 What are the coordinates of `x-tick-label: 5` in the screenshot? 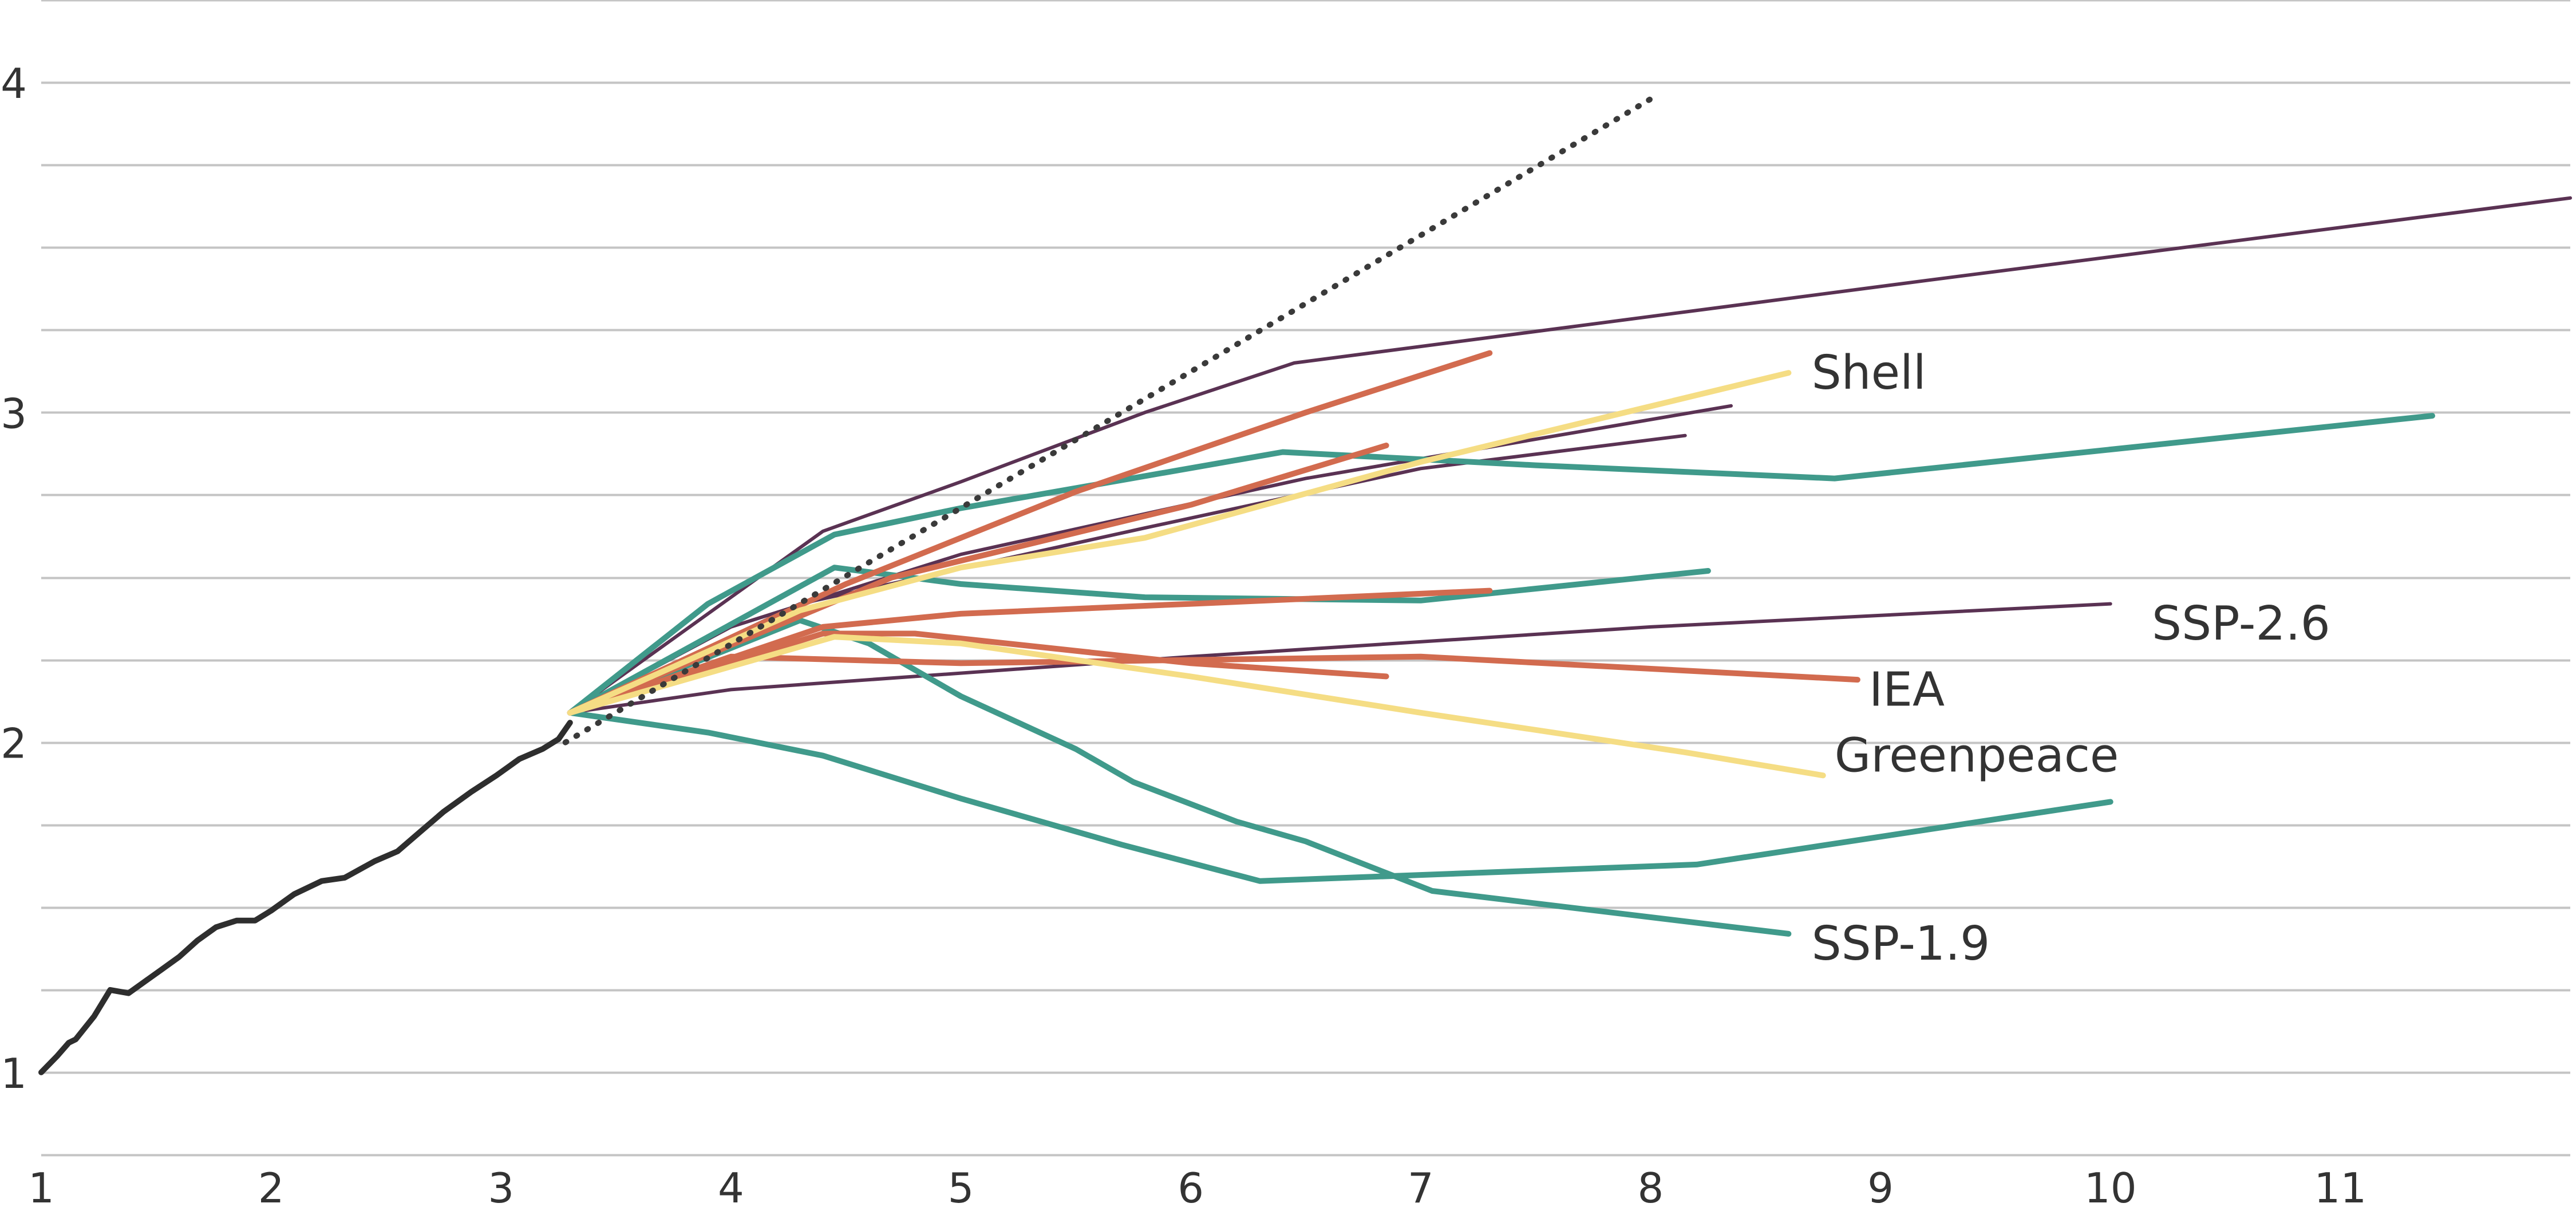 It's located at (961, 1186).